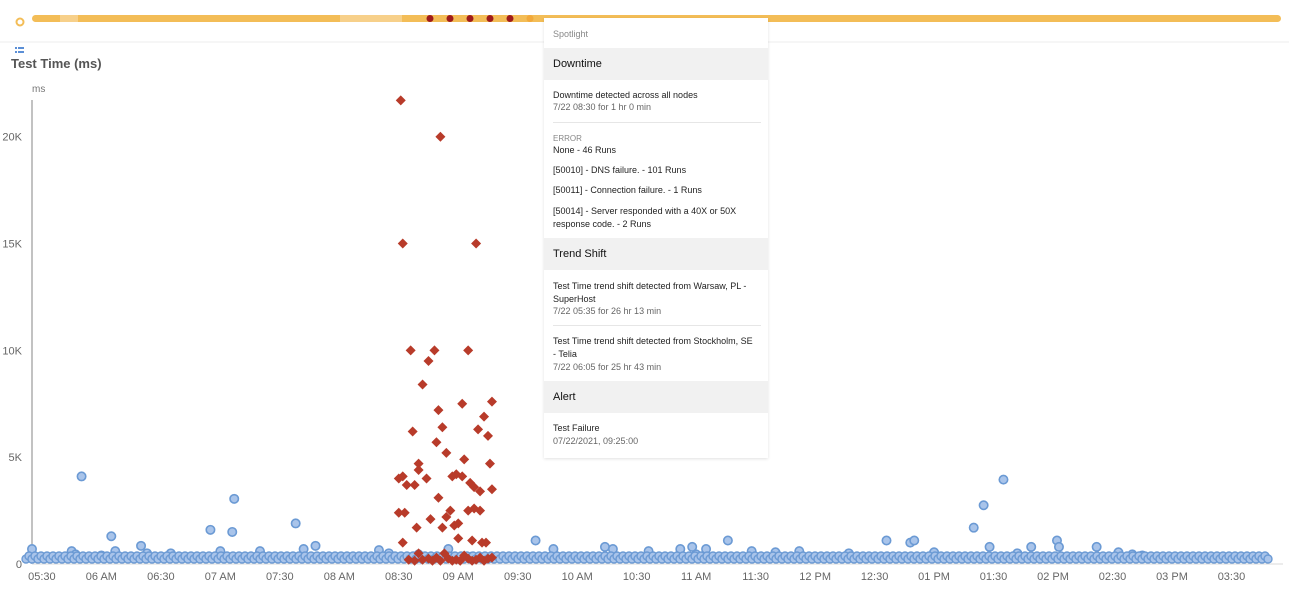 The width and height of the screenshot is (1289, 598). I want to click on x-tick-label: 06 AM, so click(101, 577).